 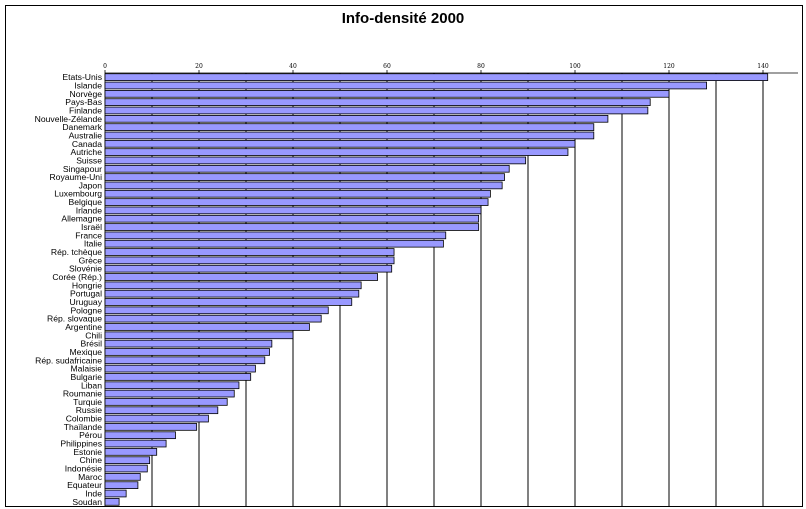 I want to click on category-label: Liban, so click(x=91, y=385).